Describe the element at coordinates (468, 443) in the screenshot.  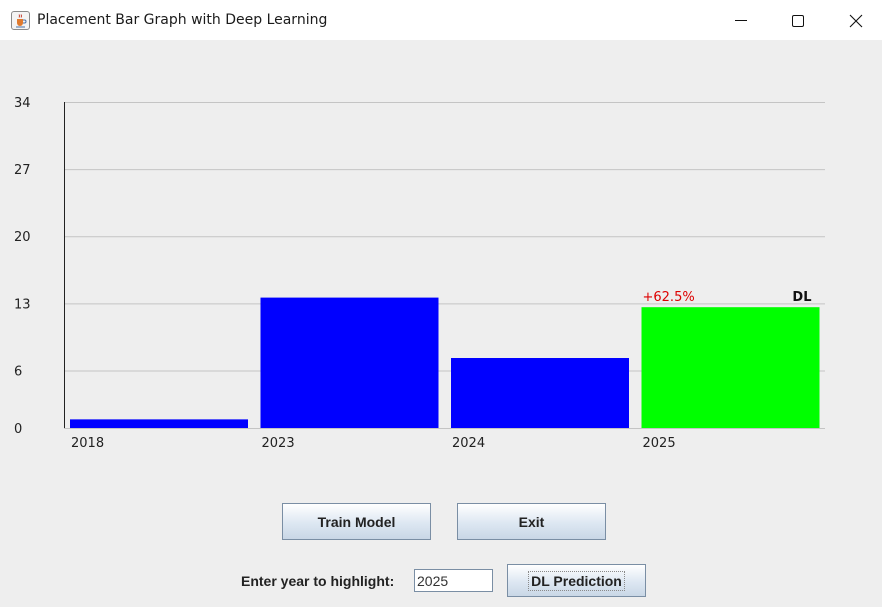
I see `x-tick-label: 2024` at that location.